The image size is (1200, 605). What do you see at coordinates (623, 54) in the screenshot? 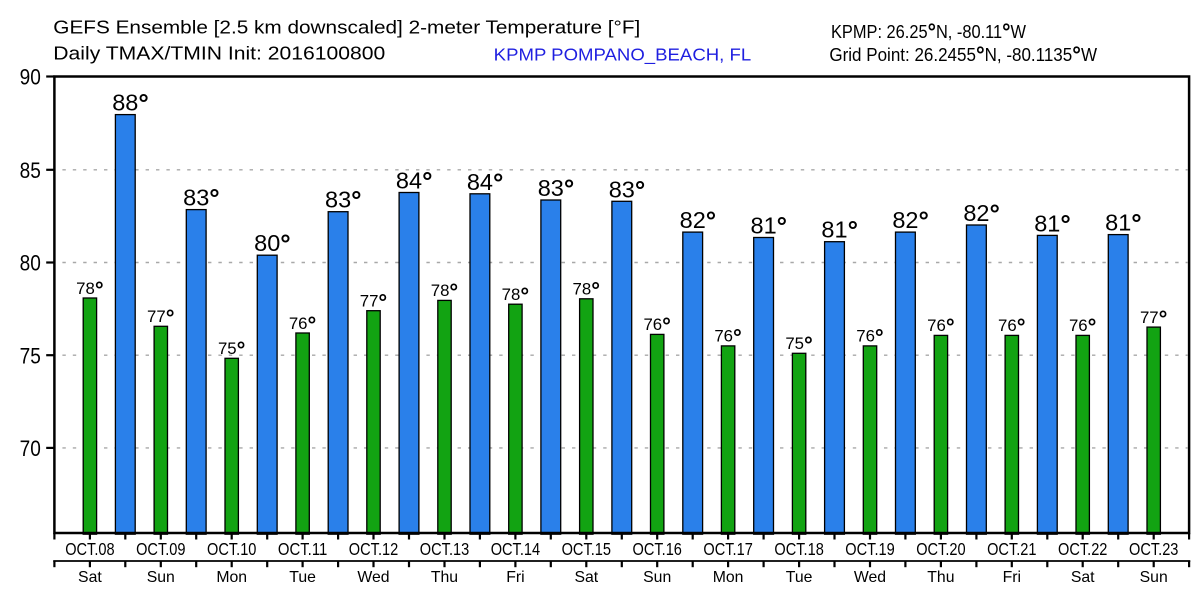
I see `svg-text: KPMP POMPANO_BEACH, FL` at bounding box center [623, 54].